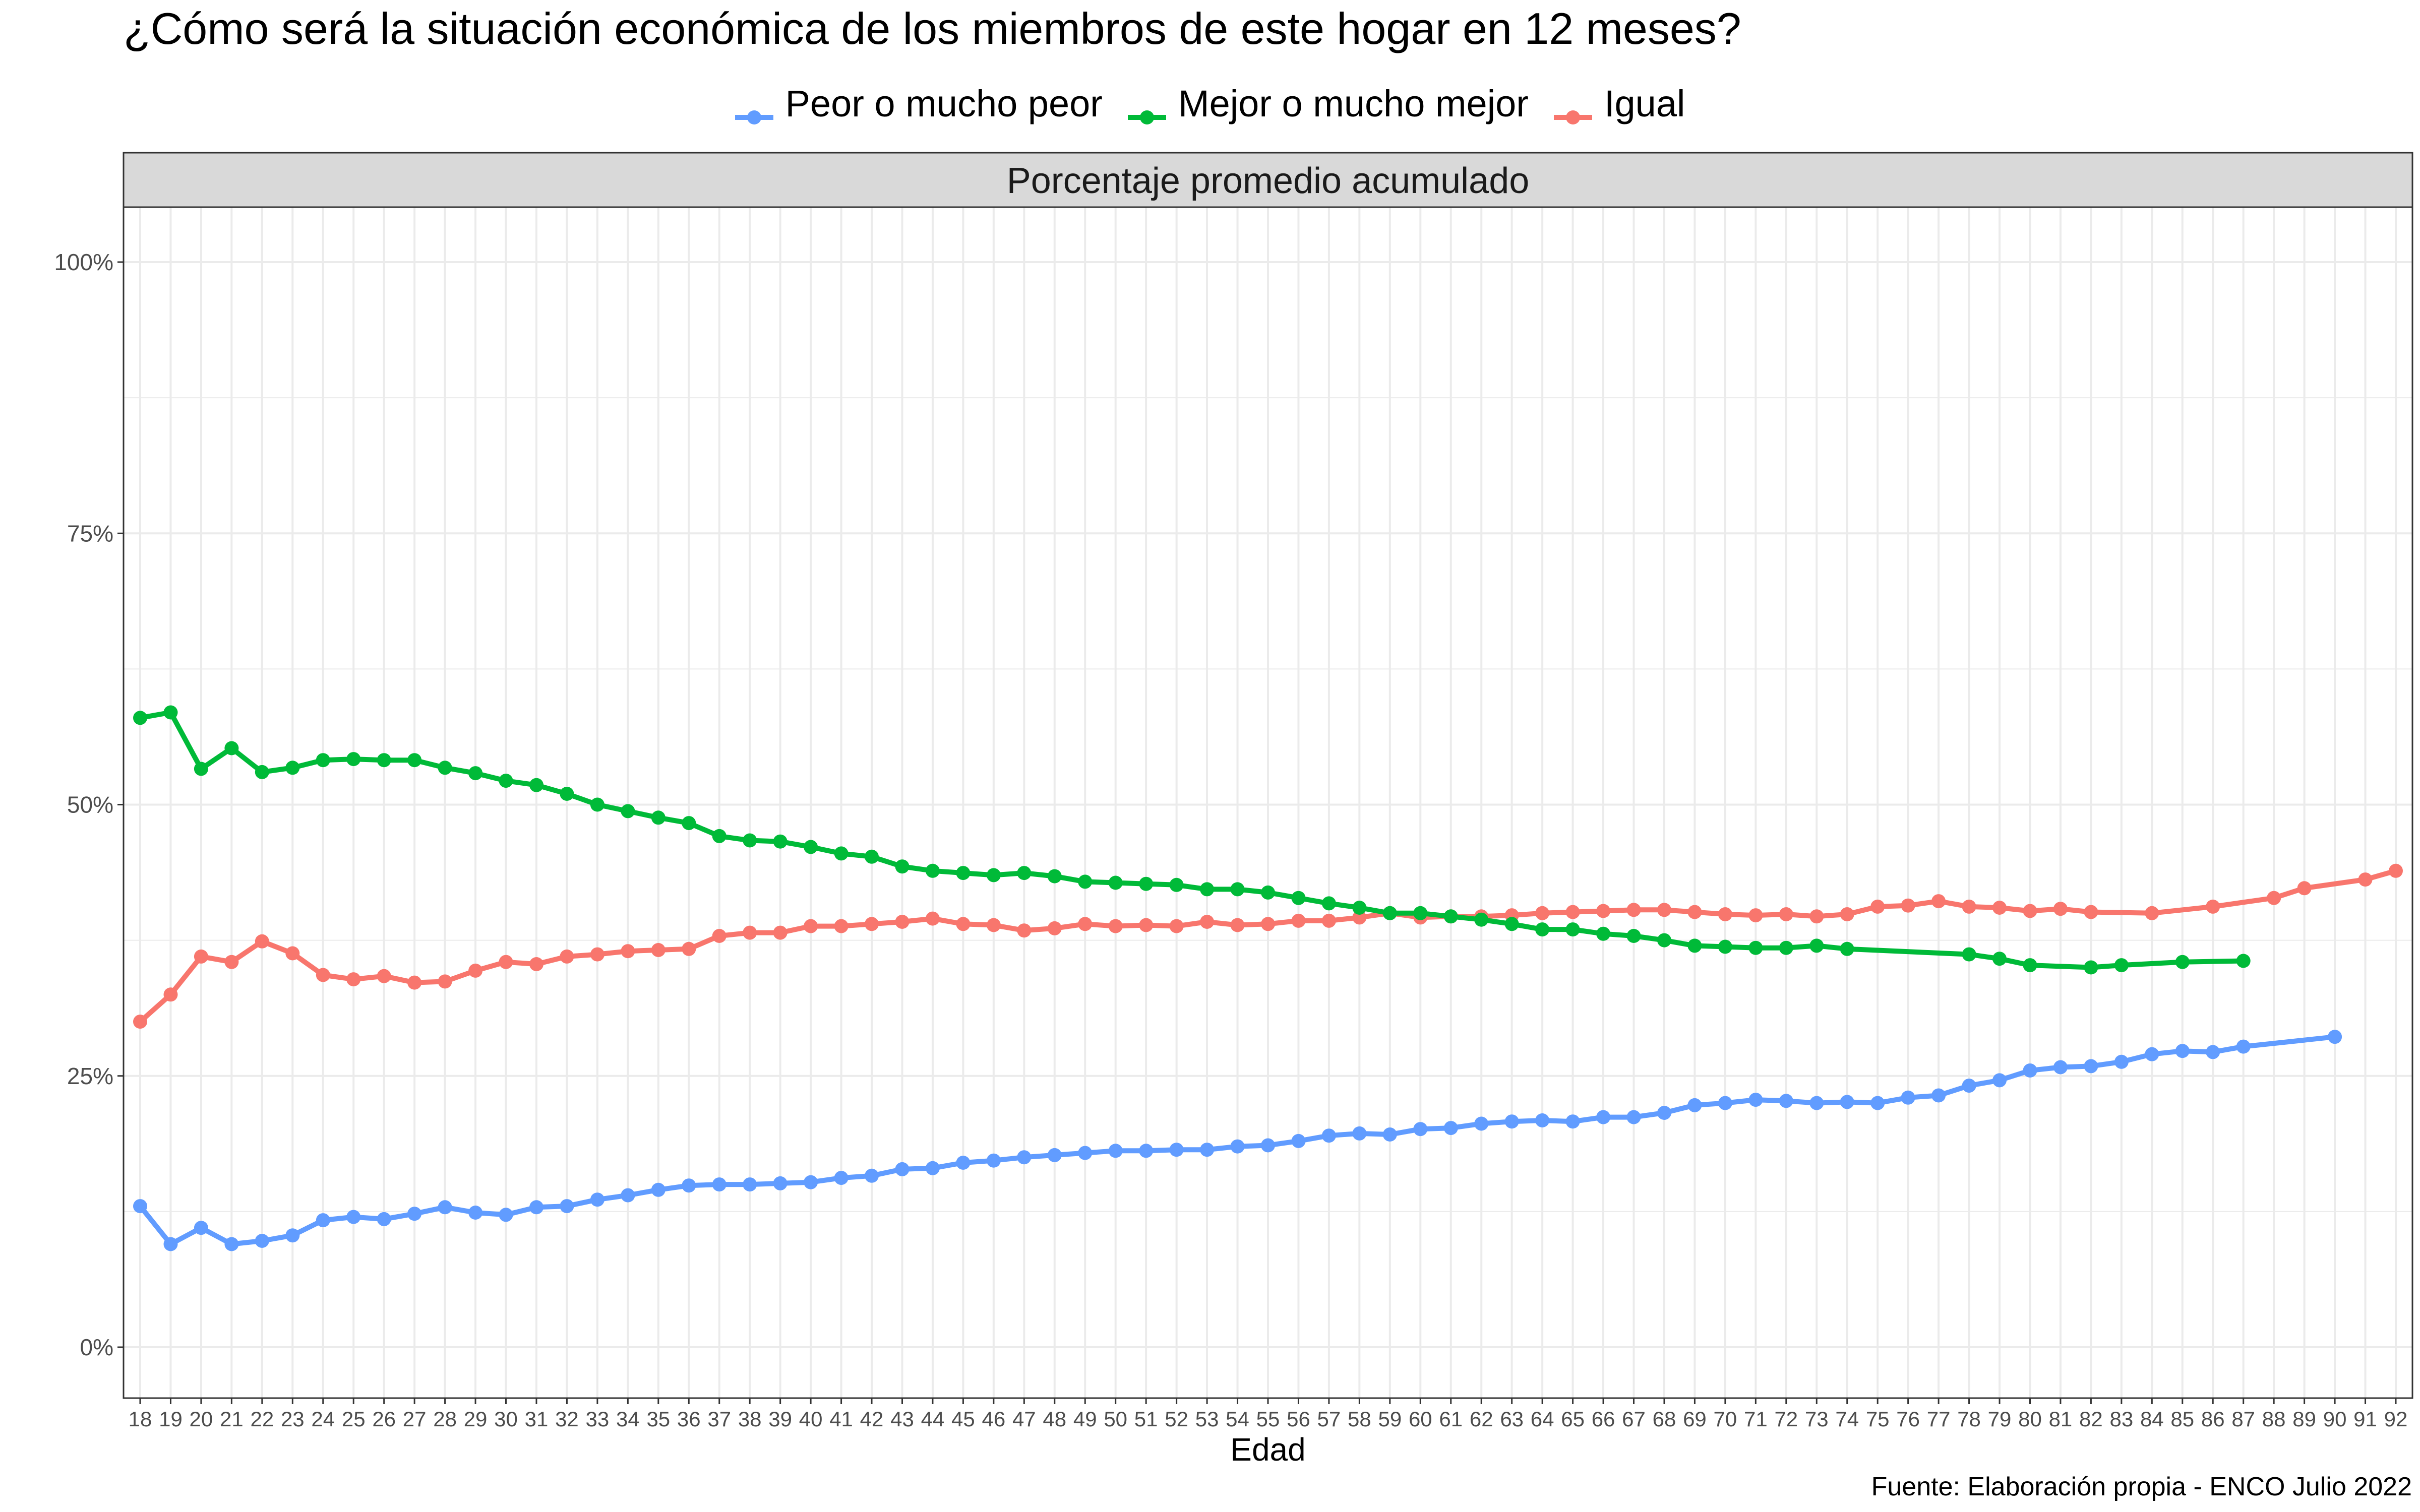 Image resolution: width=2420 pixels, height=1512 pixels. Describe the element at coordinates (1207, 1419) in the screenshot. I see `x-tick-label: 53` at that location.